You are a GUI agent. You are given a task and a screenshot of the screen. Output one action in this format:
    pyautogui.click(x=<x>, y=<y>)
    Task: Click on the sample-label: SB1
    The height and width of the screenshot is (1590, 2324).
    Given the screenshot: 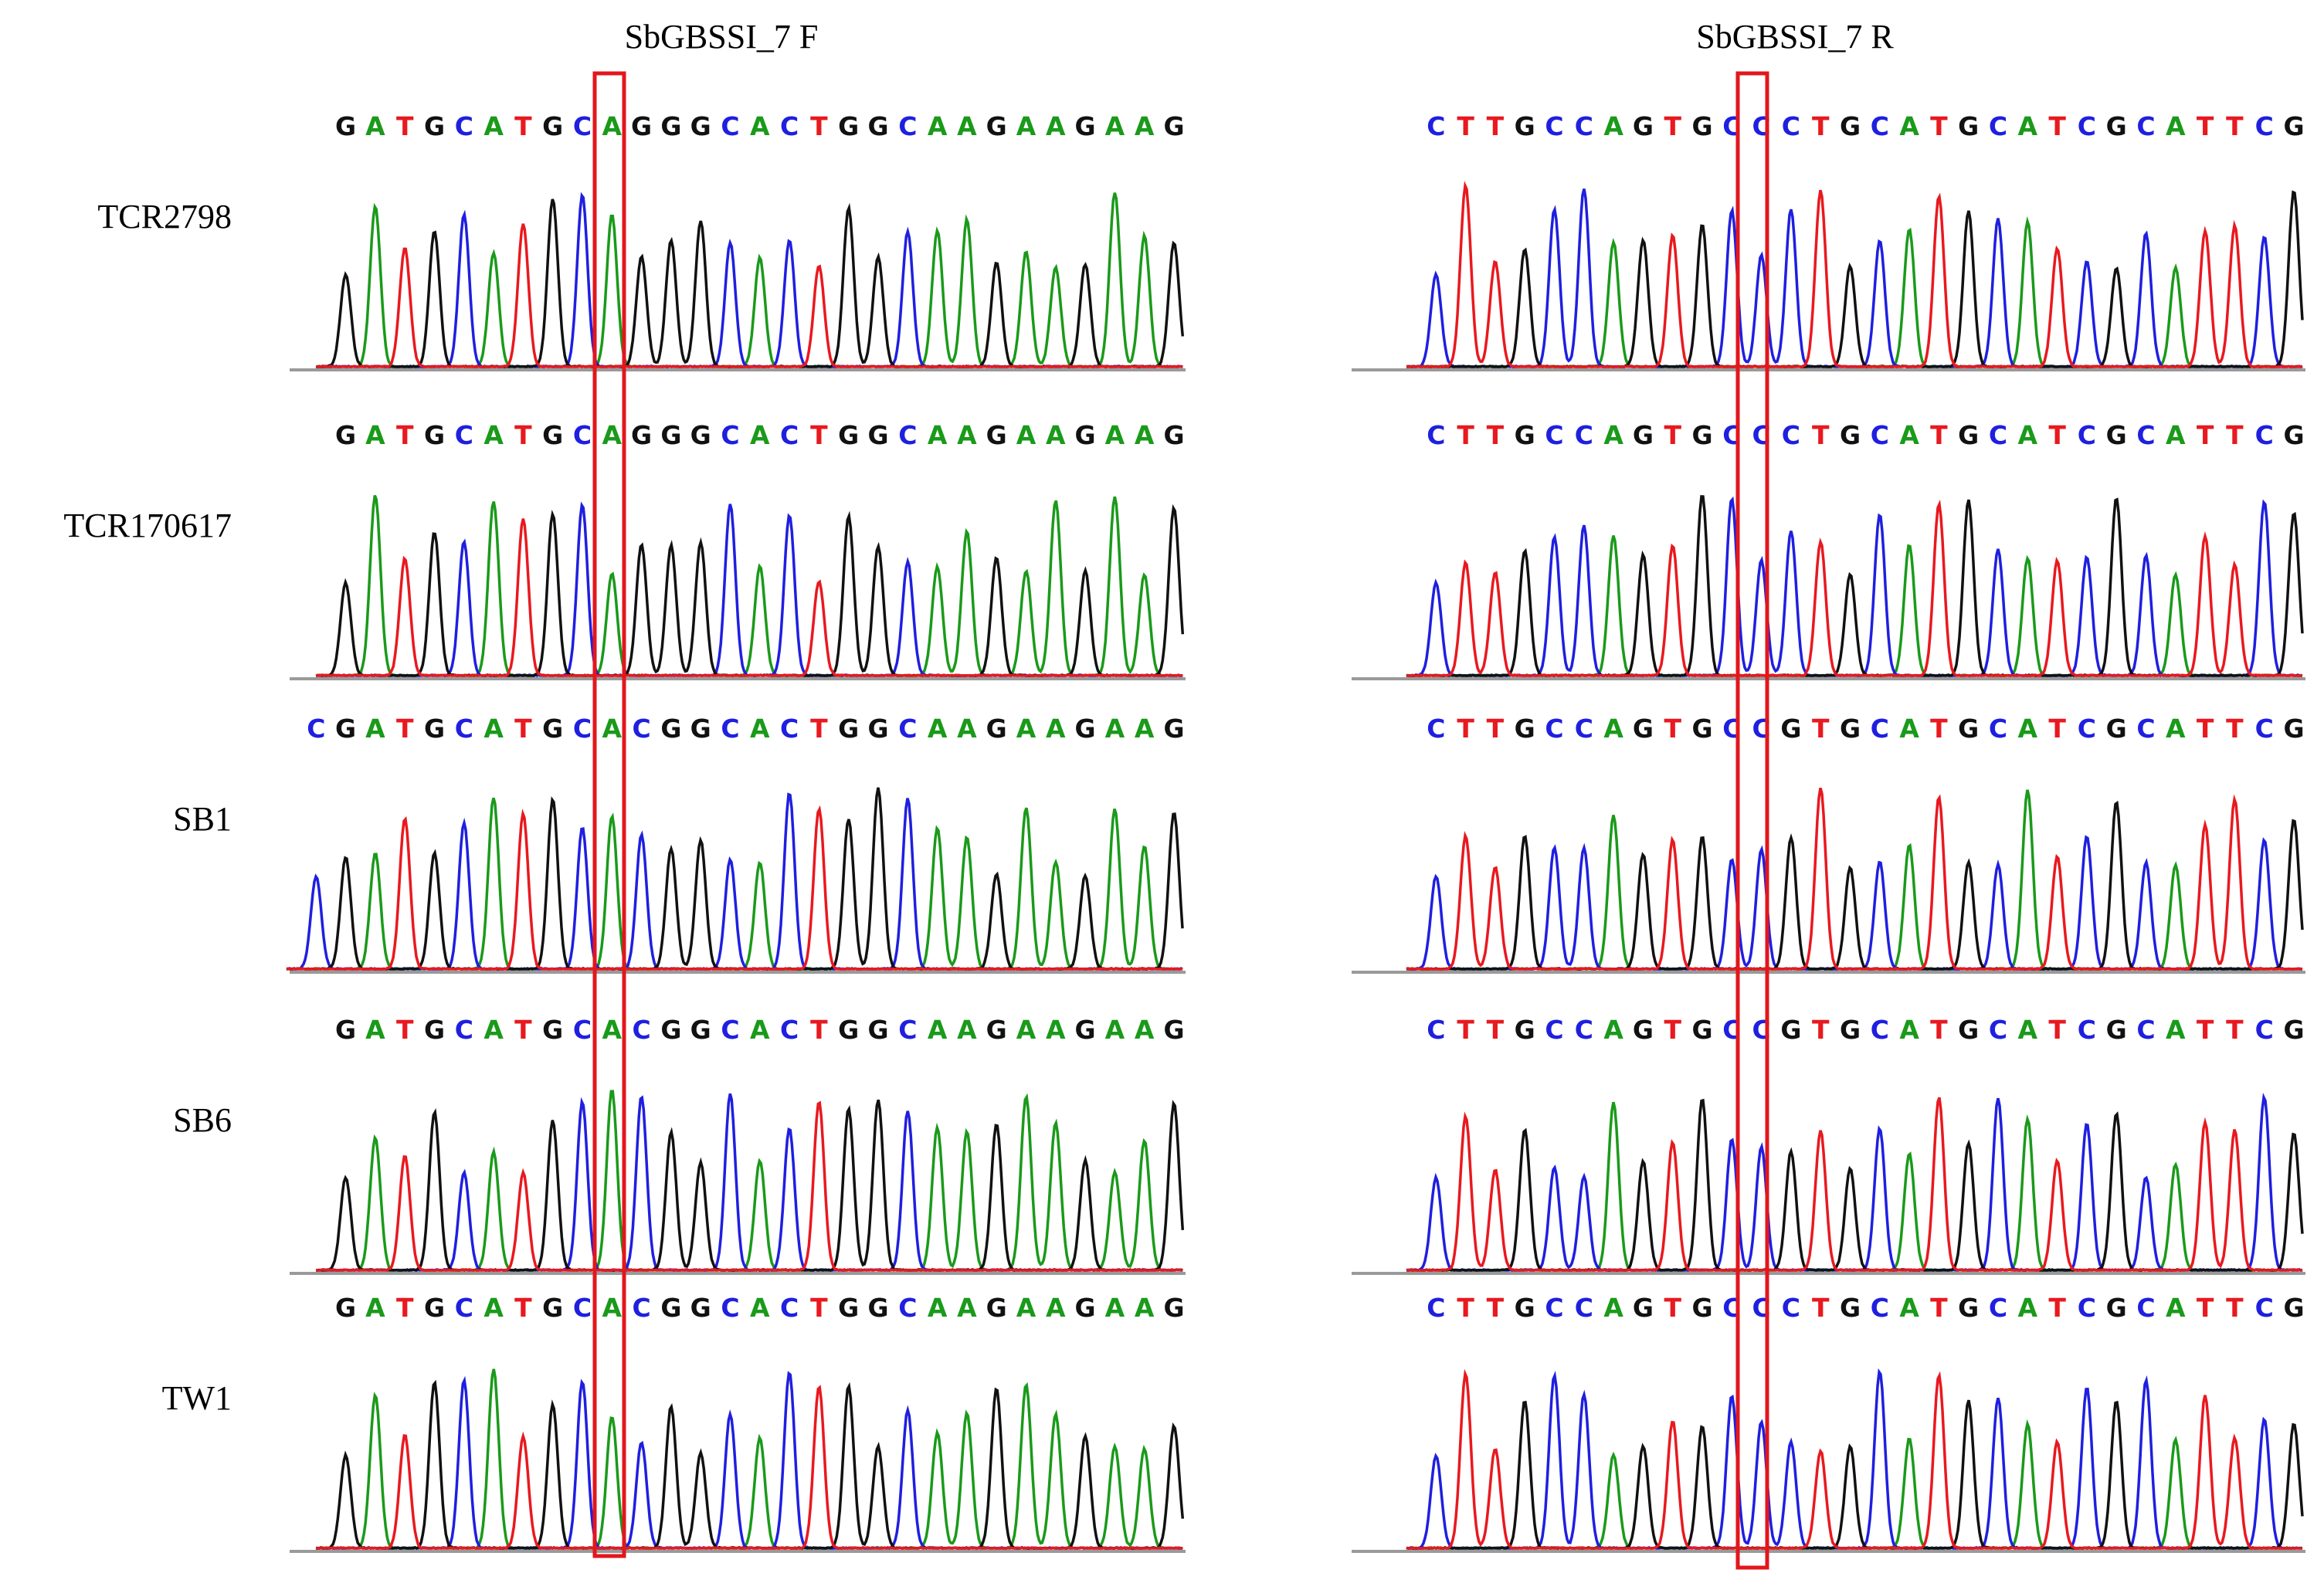 What is the action you would take?
    pyautogui.click(x=202, y=819)
    